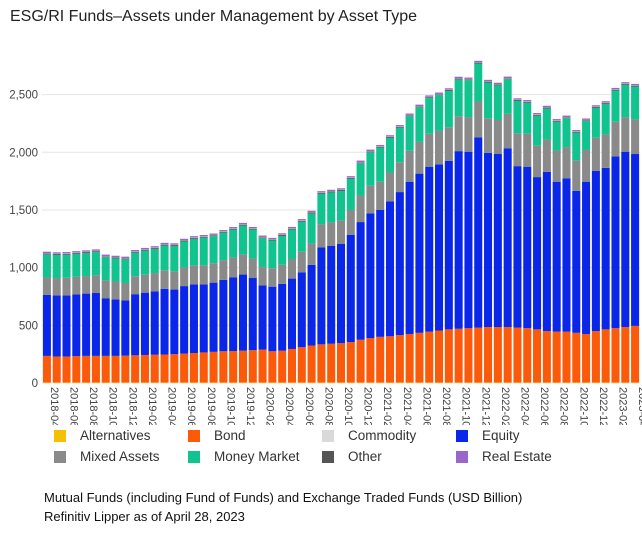 The height and width of the screenshot is (546, 642). Describe the element at coordinates (23, 269) in the screenshot. I see `y-tick-label: 1,000` at that location.